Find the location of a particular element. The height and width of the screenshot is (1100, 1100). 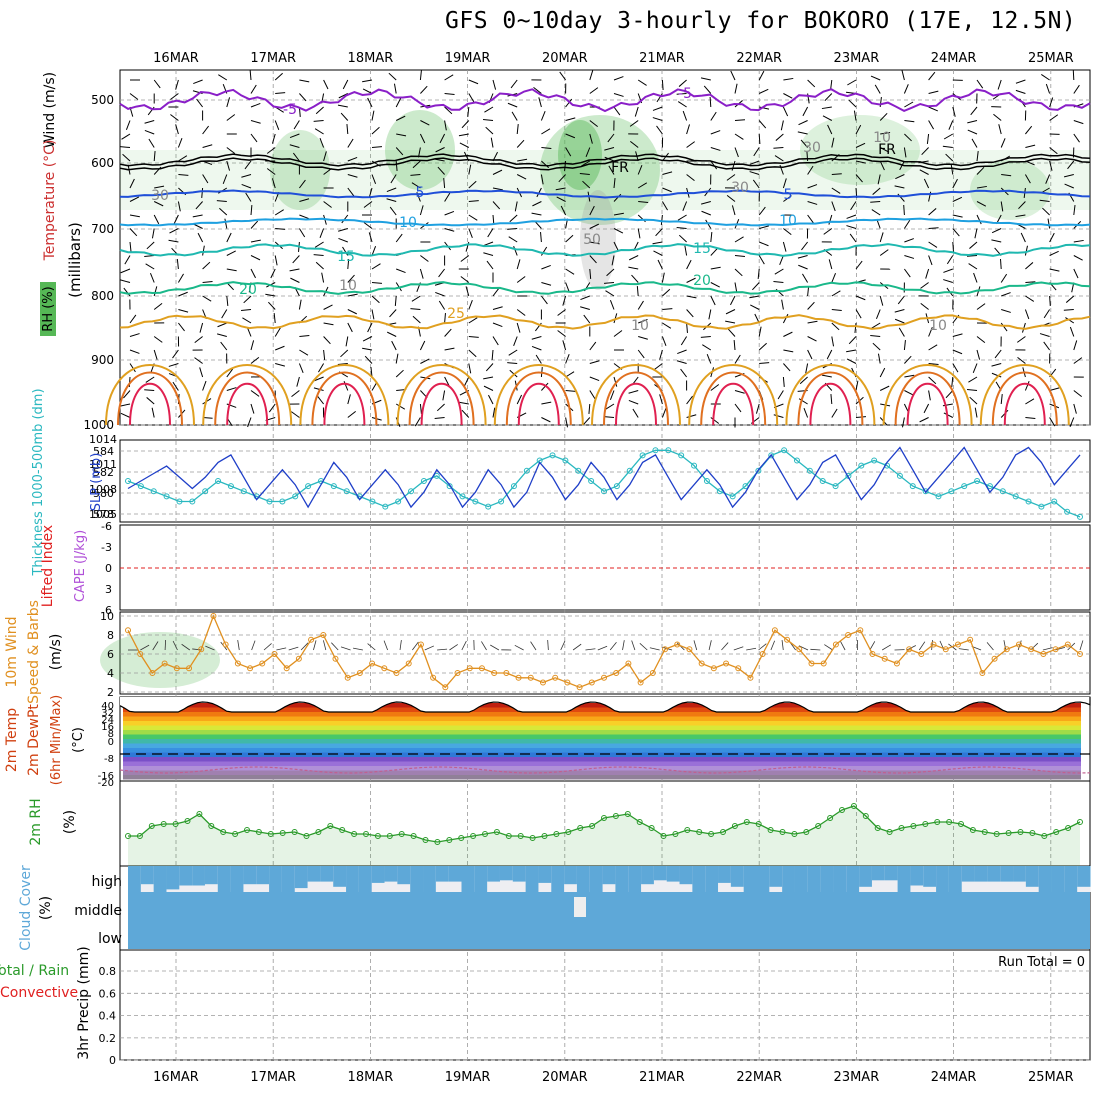

date-label-bottom: 25MAR is located at coordinates (1051, 1077).